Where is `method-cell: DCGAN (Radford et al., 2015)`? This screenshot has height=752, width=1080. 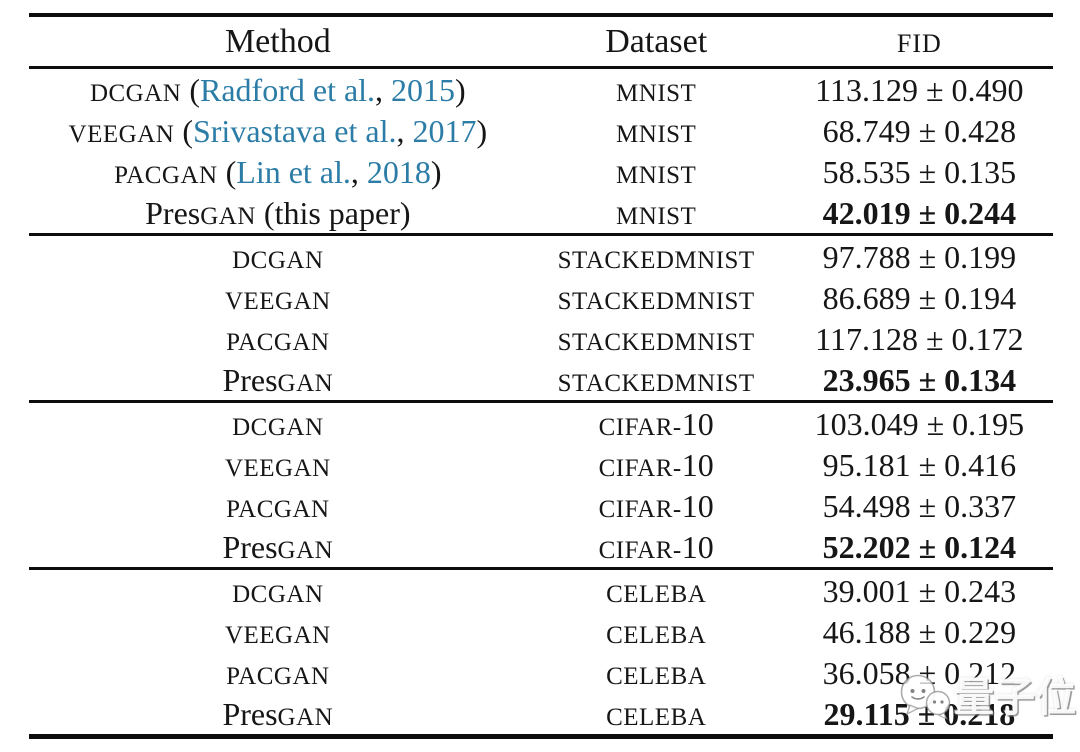
method-cell: DCGAN (Radford et al., 2015) is located at coordinates (278, 89).